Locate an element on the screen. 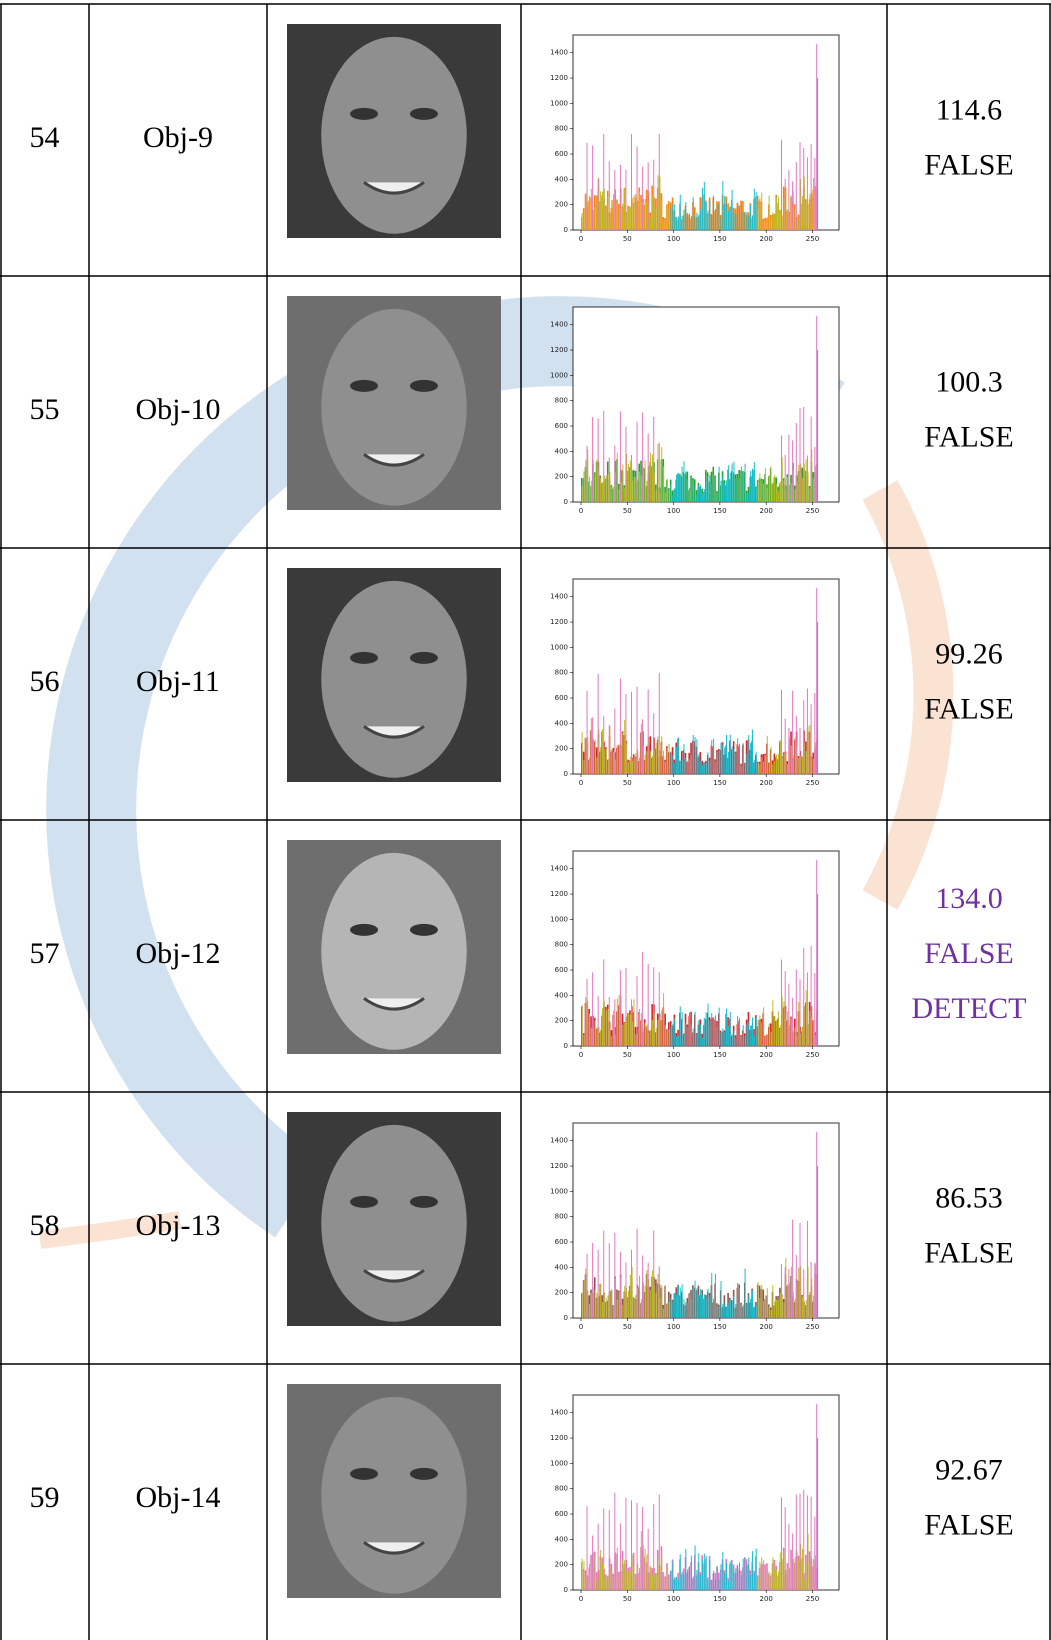 The width and height of the screenshot is (1051, 1640). x-tick-label: 250 is located at coordinates (812, 1055).